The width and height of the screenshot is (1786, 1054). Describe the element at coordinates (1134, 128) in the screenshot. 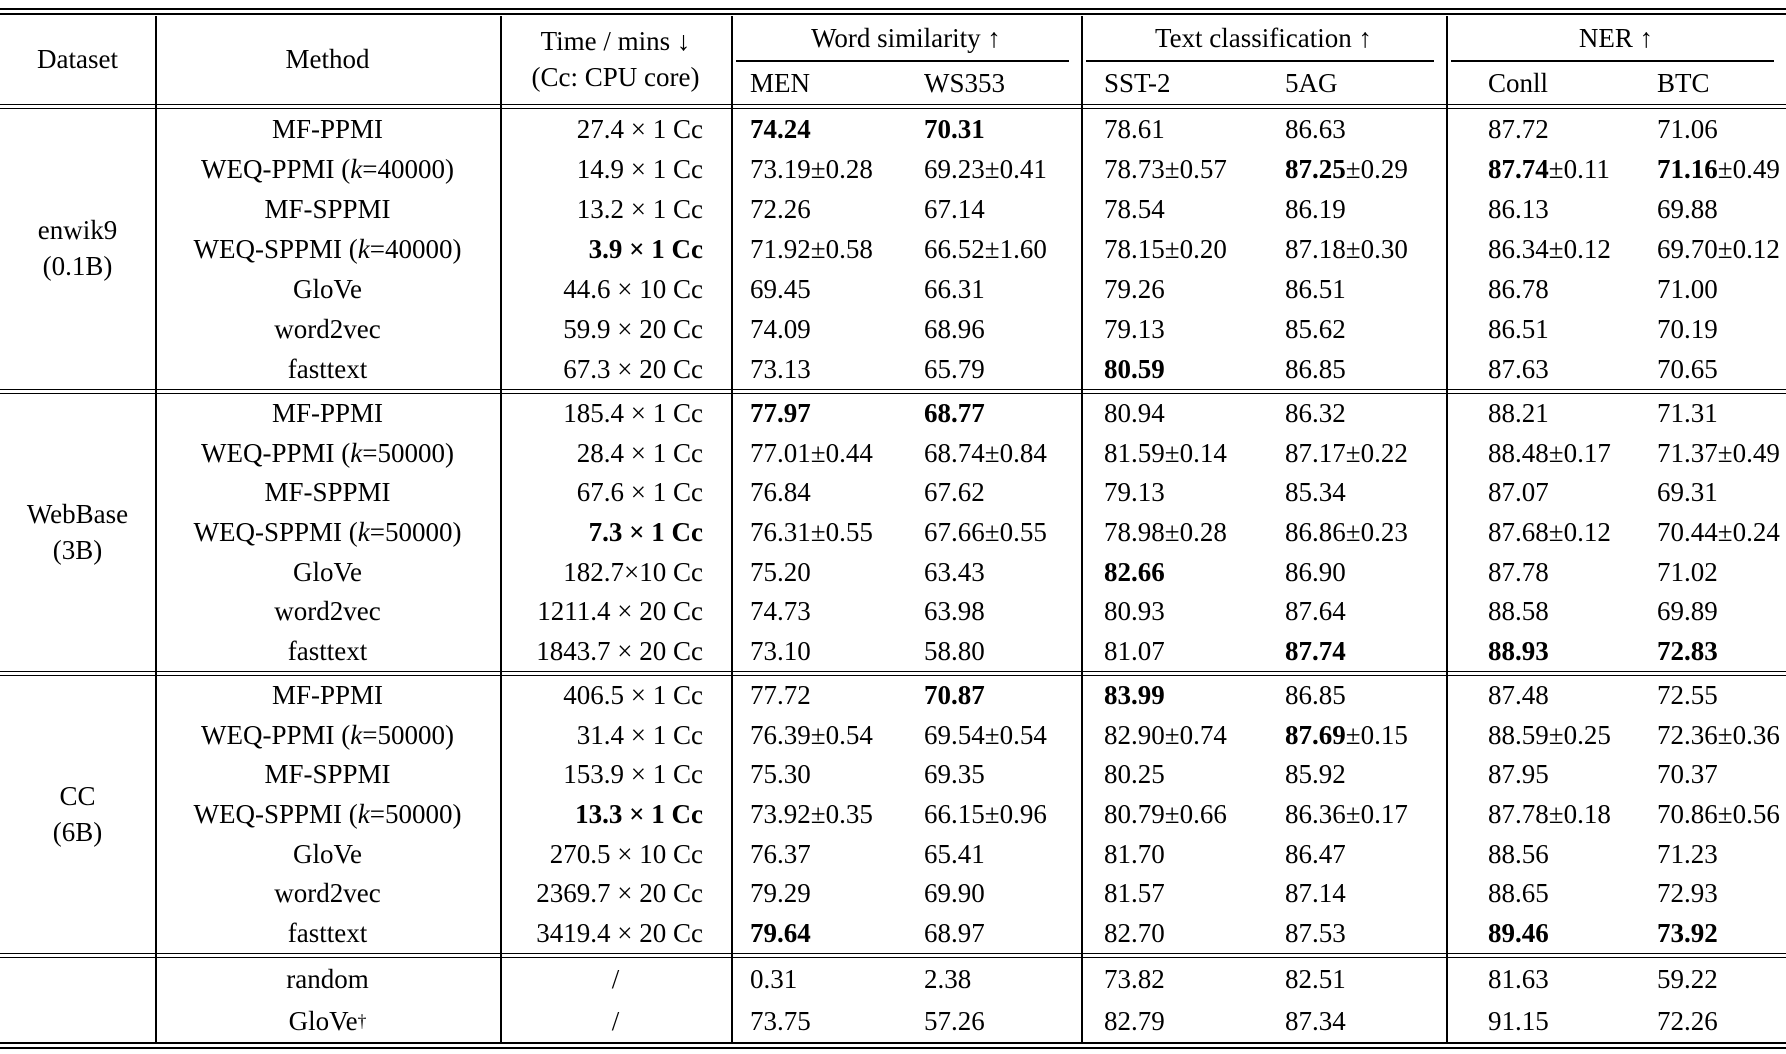

I see `metric-cell: 78.61` at that location.